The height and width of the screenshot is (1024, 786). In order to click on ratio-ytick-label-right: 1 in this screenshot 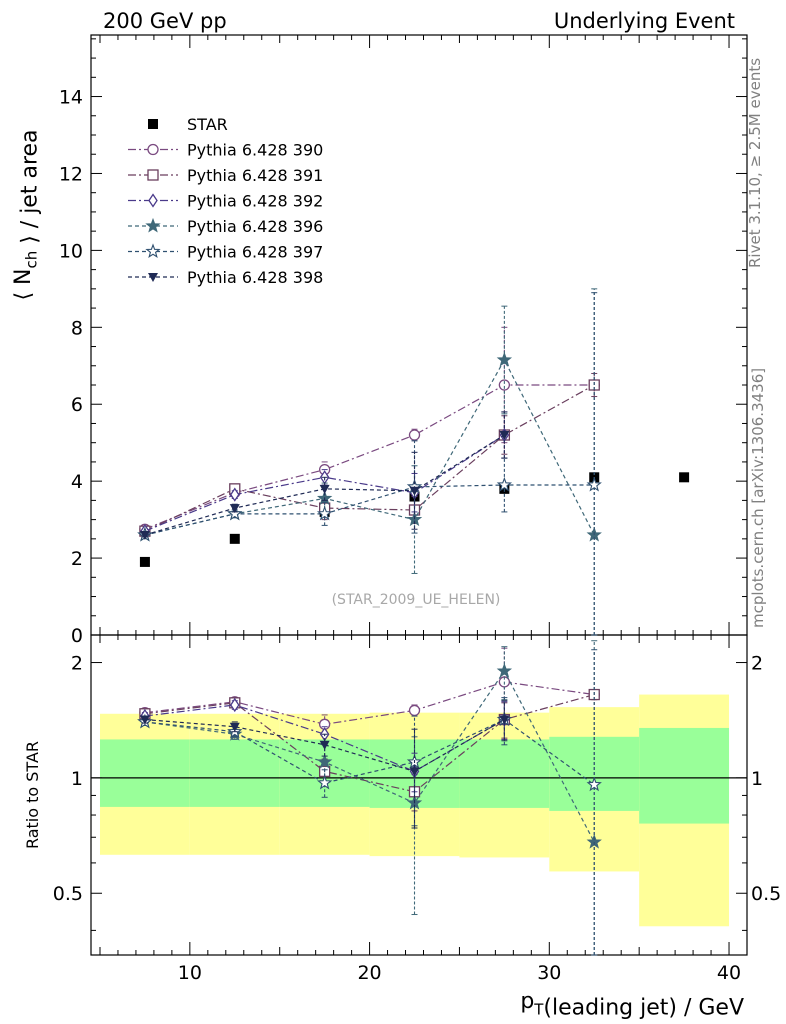, I will do `click(757, 779)`.